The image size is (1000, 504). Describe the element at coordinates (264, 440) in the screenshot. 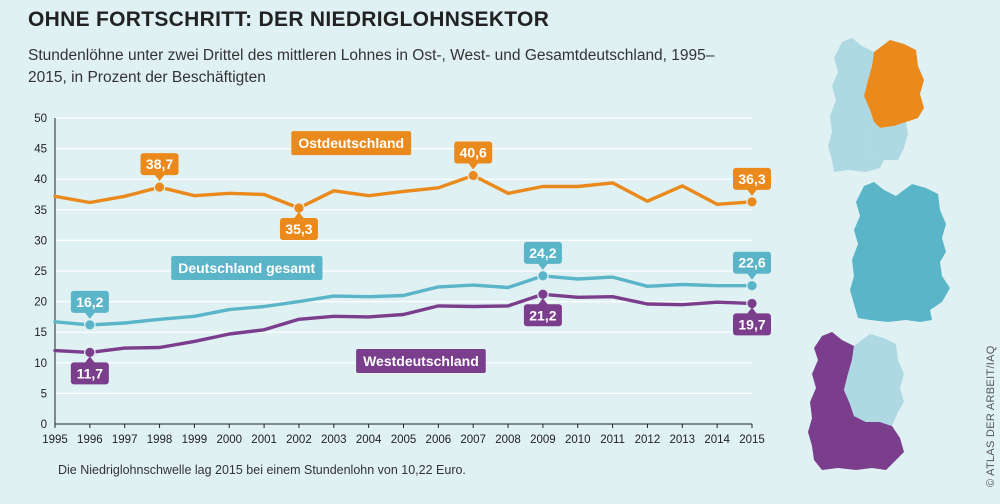

I see `x-tick-label: 2001` at that location.